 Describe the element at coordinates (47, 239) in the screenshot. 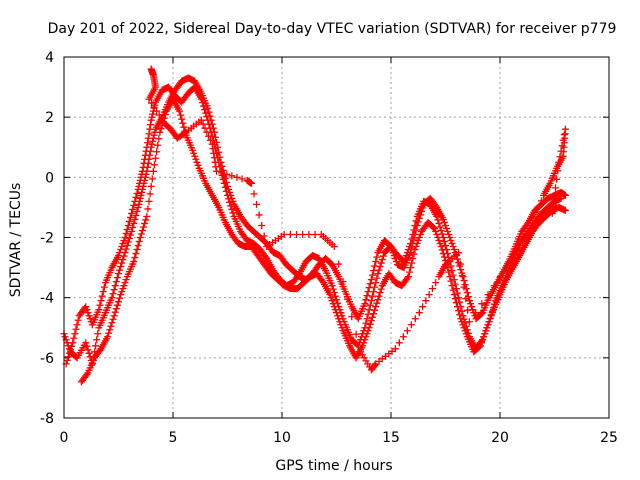

I see `y-tick-label: -2` at that location.